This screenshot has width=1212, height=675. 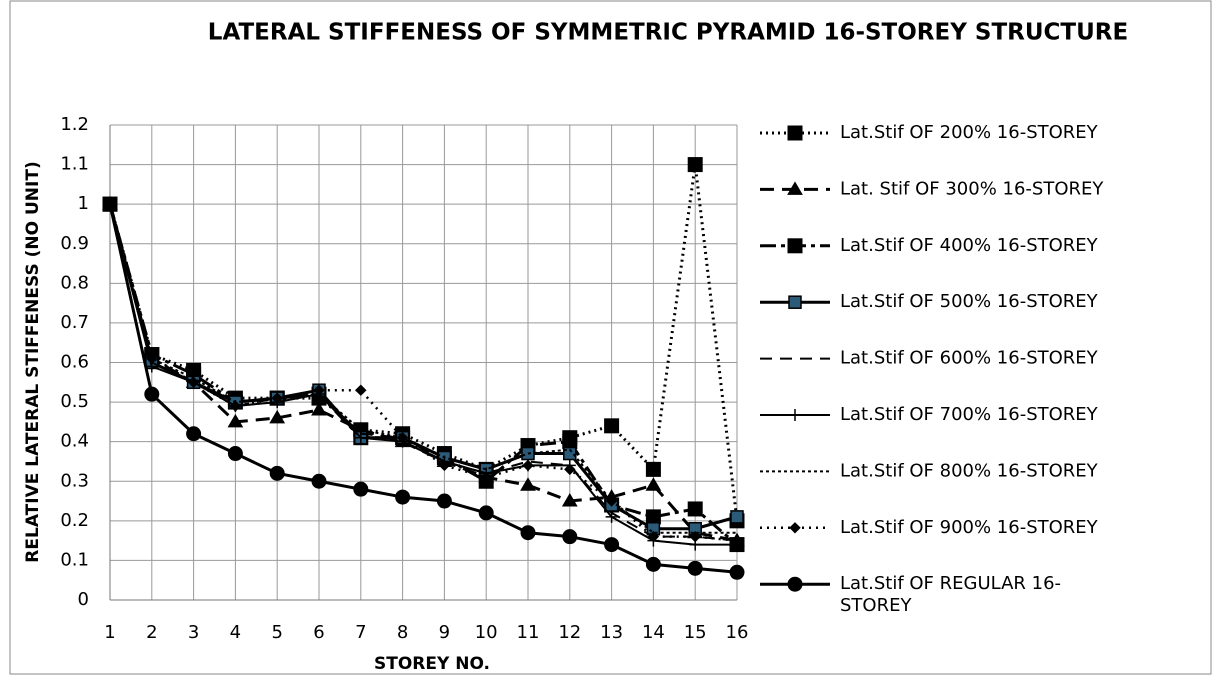 What do you see at coordinates (360, 632) in the screenshot?
I see `x-tick-label: 7` at bounding box center [360, 632].